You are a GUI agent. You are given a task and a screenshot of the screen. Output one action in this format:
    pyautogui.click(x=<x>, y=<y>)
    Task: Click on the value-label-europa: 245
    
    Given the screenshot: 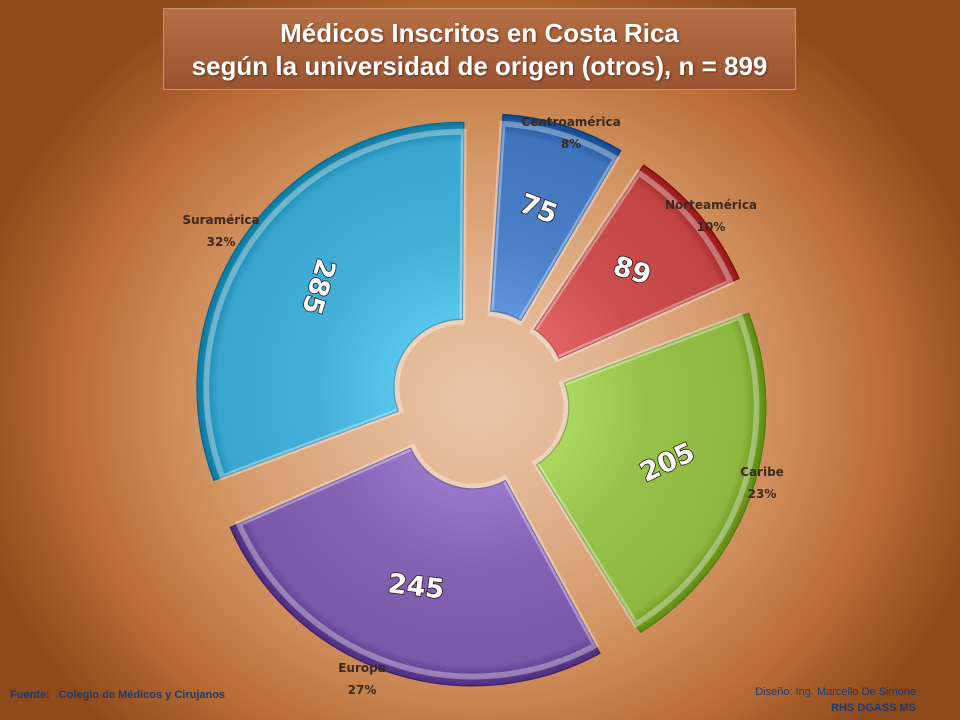 What is the action you would take?
    pyautogui.click(x=416, y=586)
    